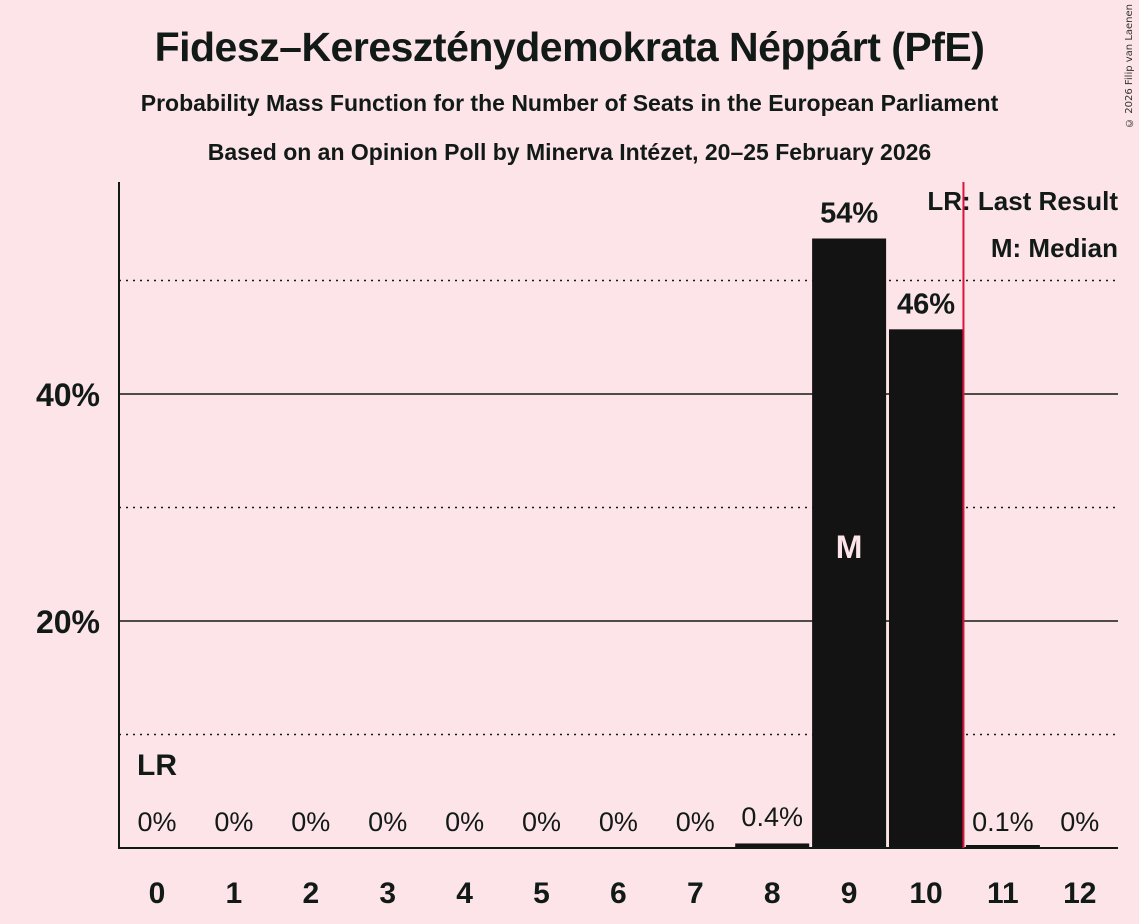 The width and height of the screenshot is (1139, 924). What do you see at coordinates (569, 47) in the screenshot?
I see `chart-title: Fidesz–Kereszténydemokrata Néppárt (PfE)` at bounding box center [569, 47].